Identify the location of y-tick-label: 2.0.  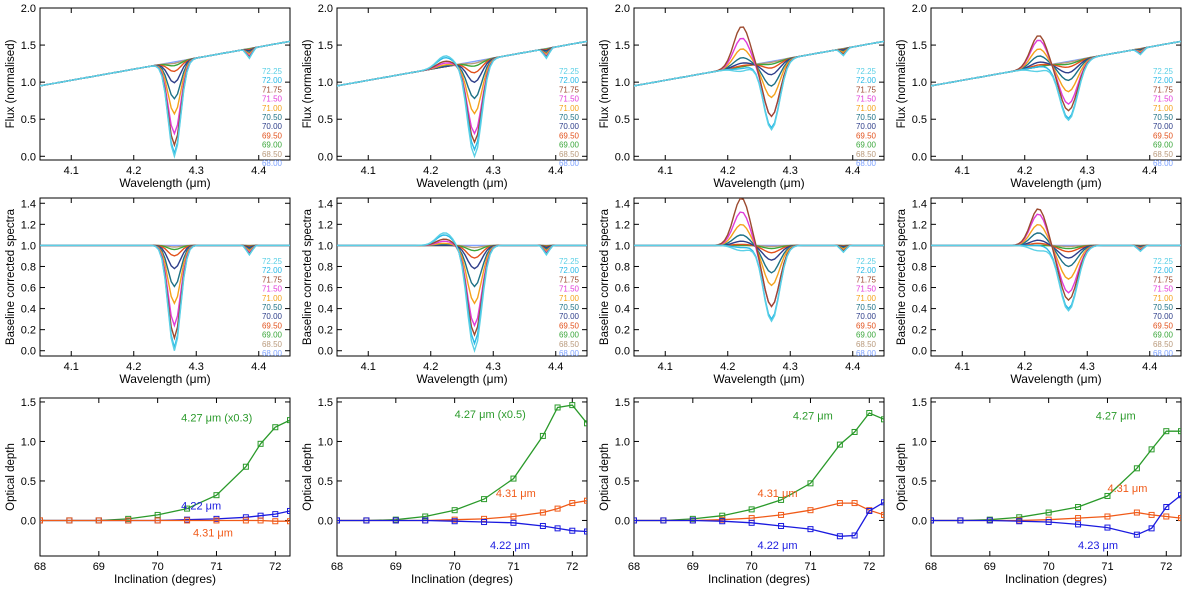
(919, 9).